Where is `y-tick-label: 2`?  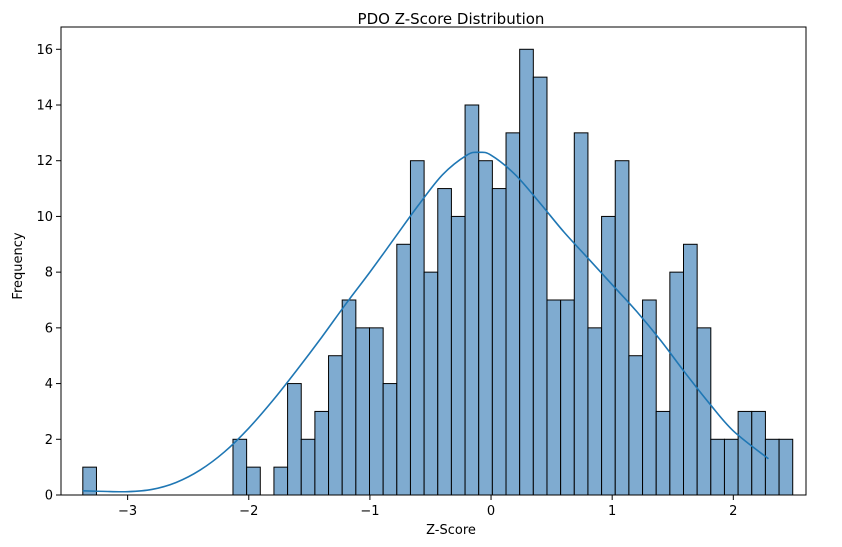 y-tick-label: 2 is located at coordinates (49, 440).